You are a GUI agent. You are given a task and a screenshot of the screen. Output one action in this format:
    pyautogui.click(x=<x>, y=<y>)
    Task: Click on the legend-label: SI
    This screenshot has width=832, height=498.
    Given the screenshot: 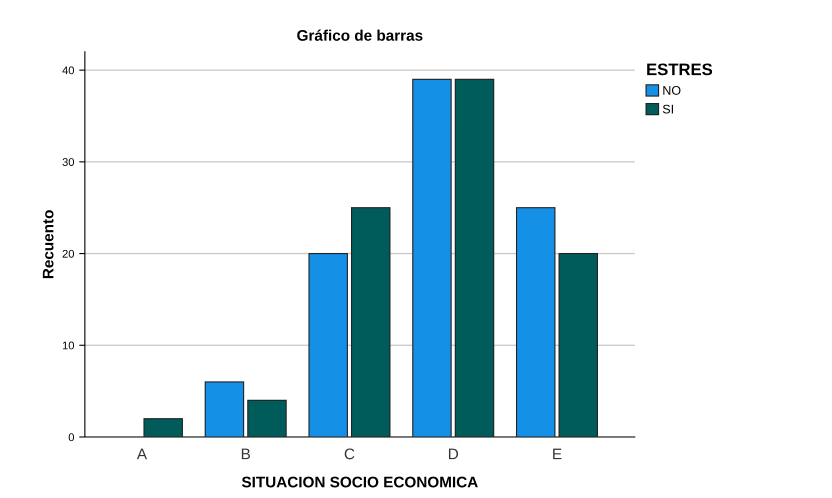 What is the action you would take?
    pyautogui.click(x=667, y=109)
    